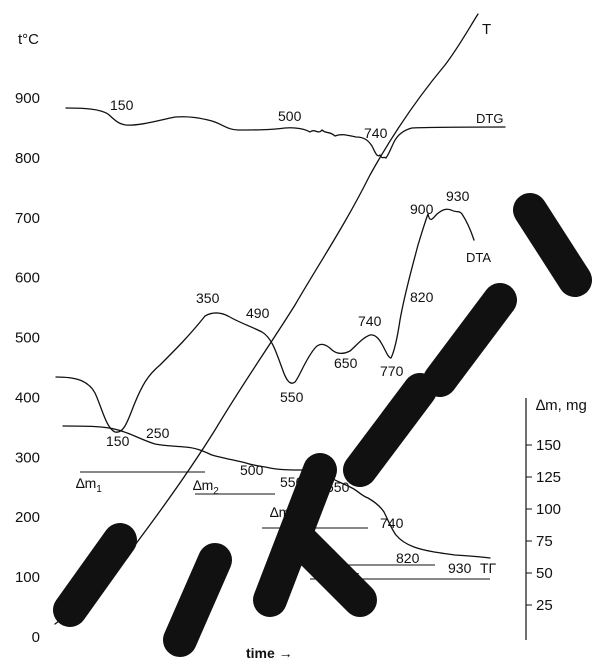  What do you see at coordinates (27, 98) in the screenshot?
I see `y-left-tick-label: 900` at bounding box center [27, 98].